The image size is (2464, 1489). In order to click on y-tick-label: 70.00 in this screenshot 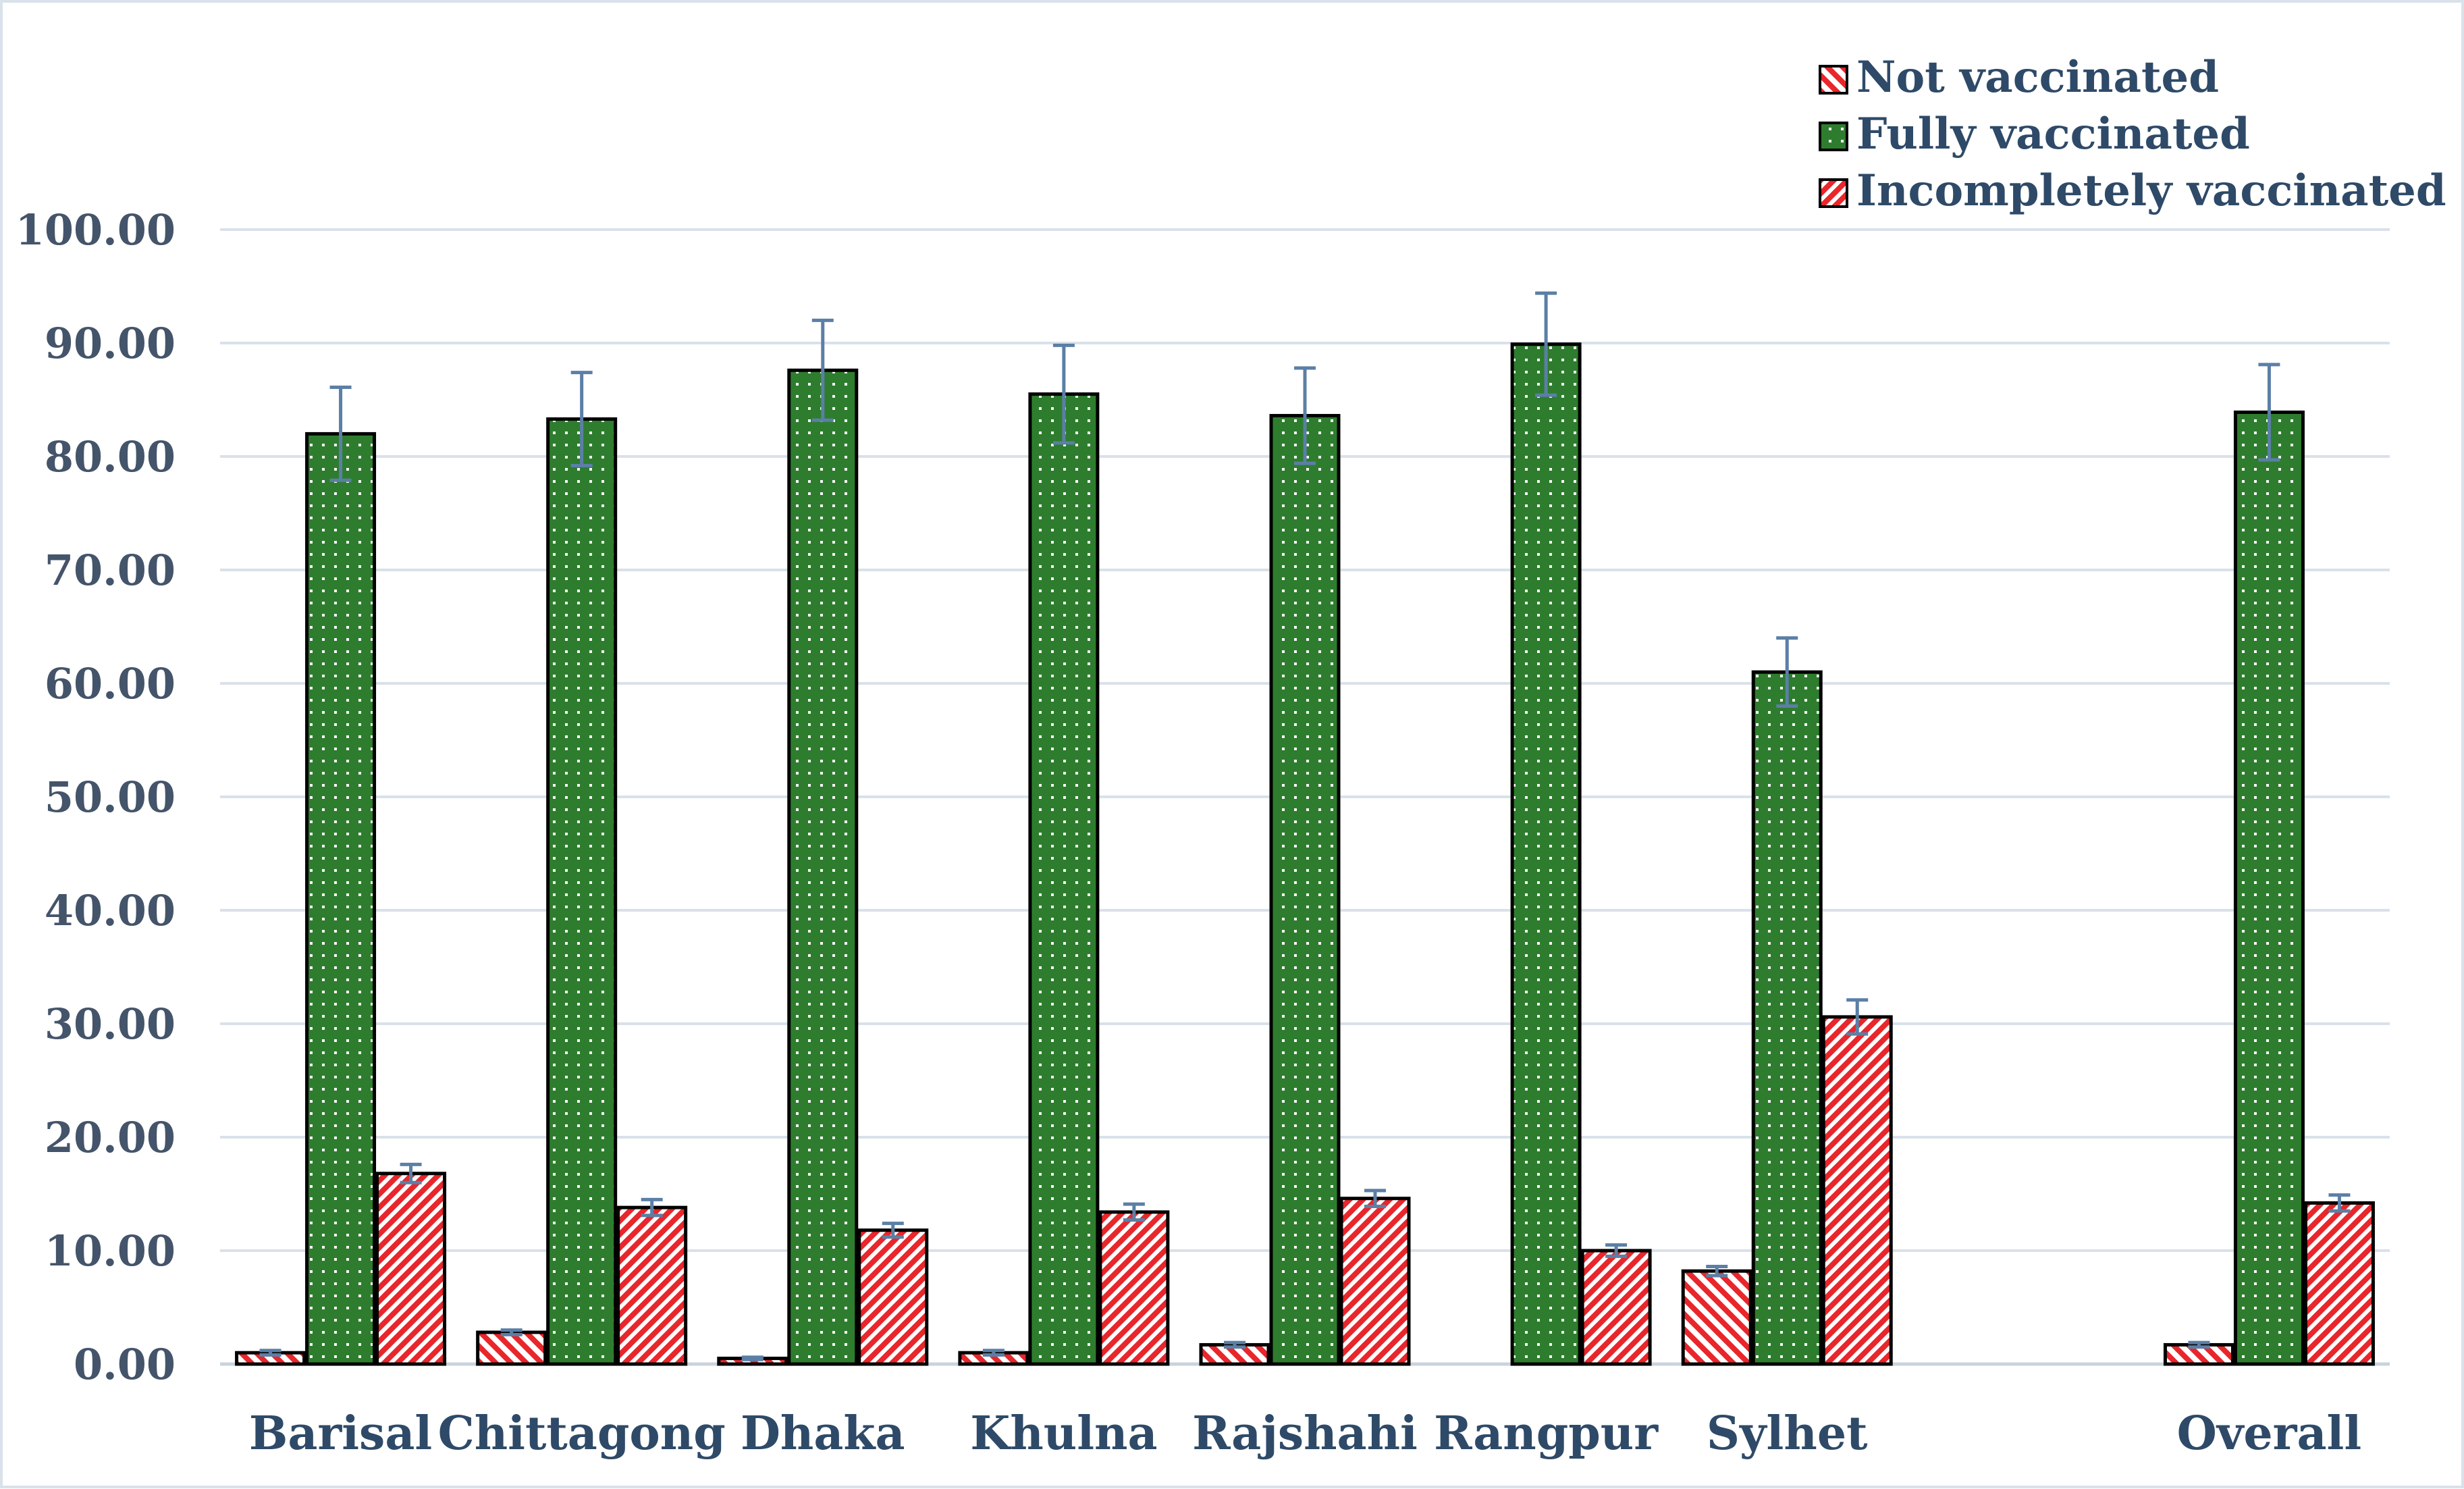, I will do `click(110, 570)`.